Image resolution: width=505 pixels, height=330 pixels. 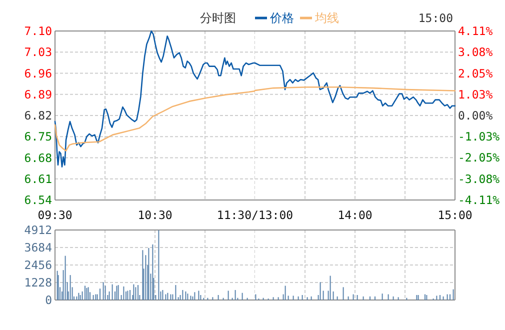 What do you see at coordinates (38, 179) in the screenshot?
I see `y-tick-label: 6.61` at bounding box center [38, 179].